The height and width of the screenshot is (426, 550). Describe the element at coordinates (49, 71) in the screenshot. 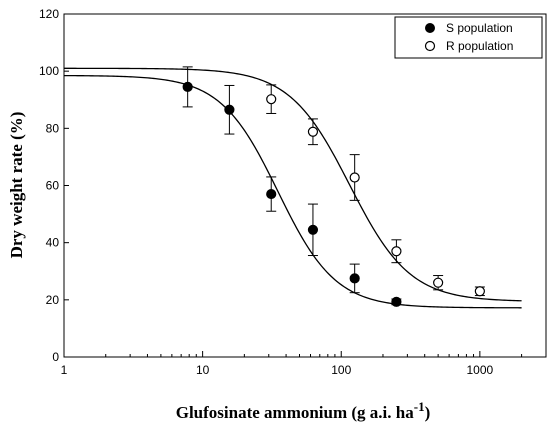

I see `y-tick-label: 100` at that location.